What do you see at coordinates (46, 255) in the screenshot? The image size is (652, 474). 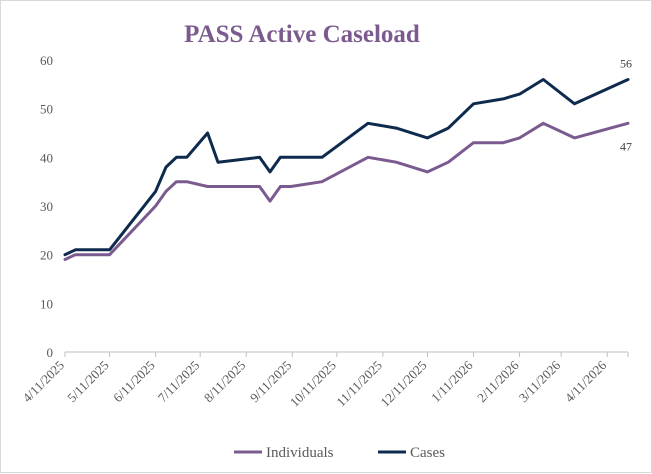 I see `y-tick-label: 20` at bounding box center [46, 255].